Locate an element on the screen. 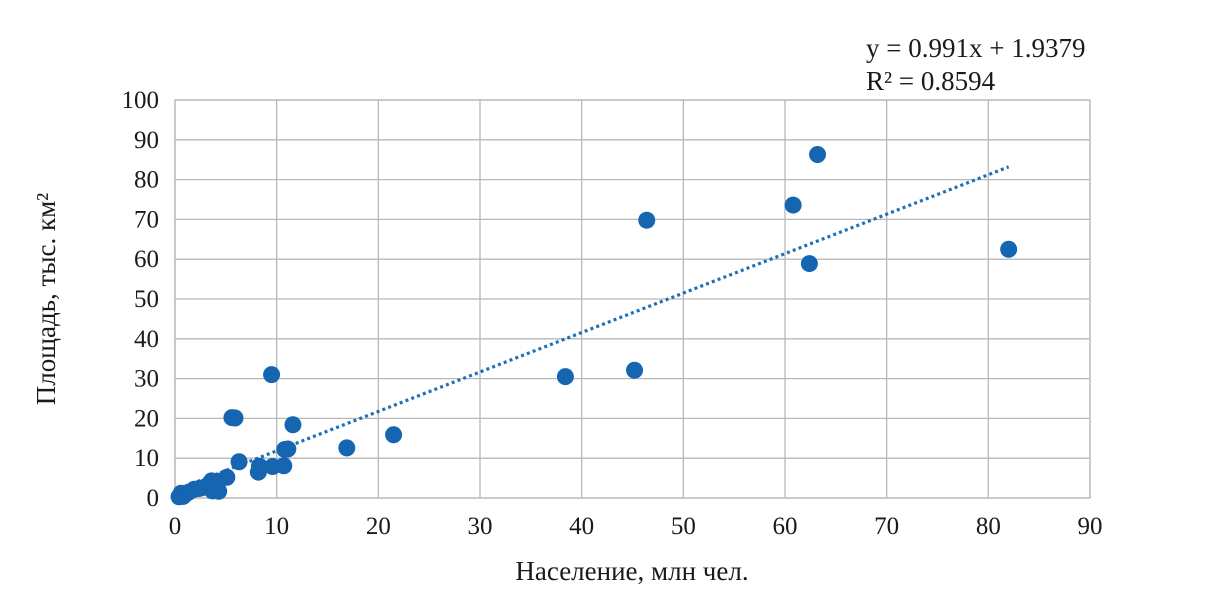 Image resolution: width=1219 pixels, height=600 pixels. x-tick-label: 80 is located at coordinates (988, 526).